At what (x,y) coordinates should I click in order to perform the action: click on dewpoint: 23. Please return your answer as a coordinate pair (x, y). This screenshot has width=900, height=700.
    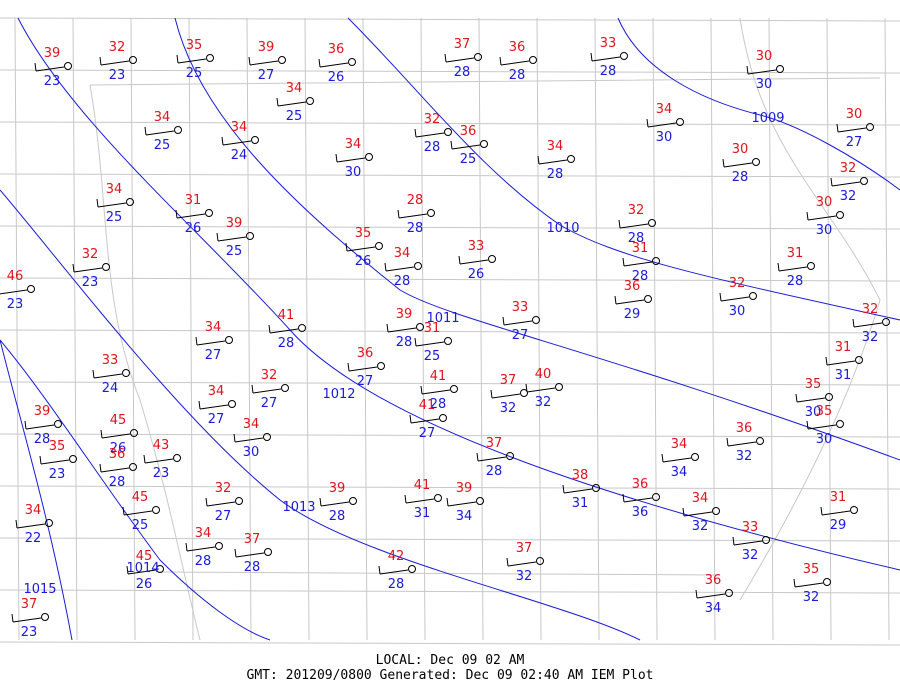
    Looking at the image, I should click on (57, 474).